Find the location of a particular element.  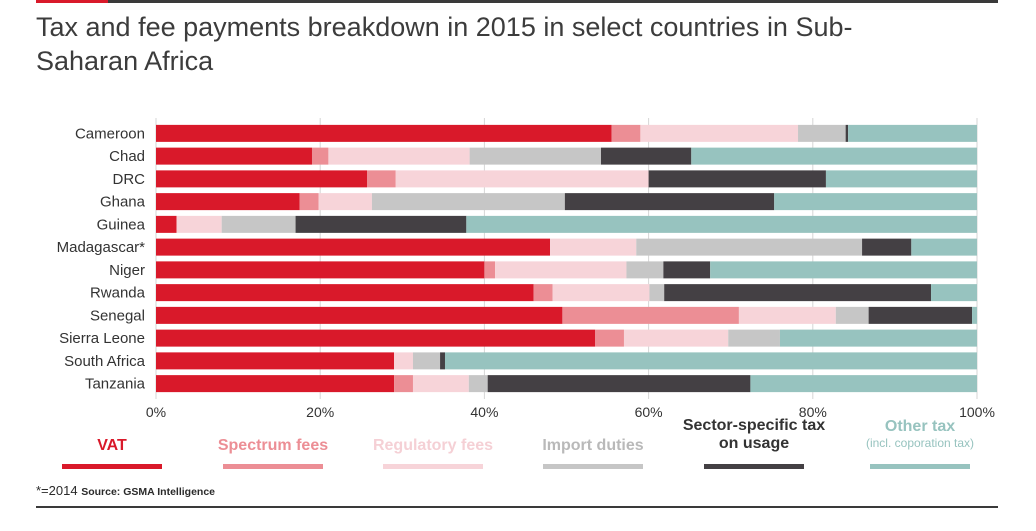

top-rule is located at coordinates (517, 1).